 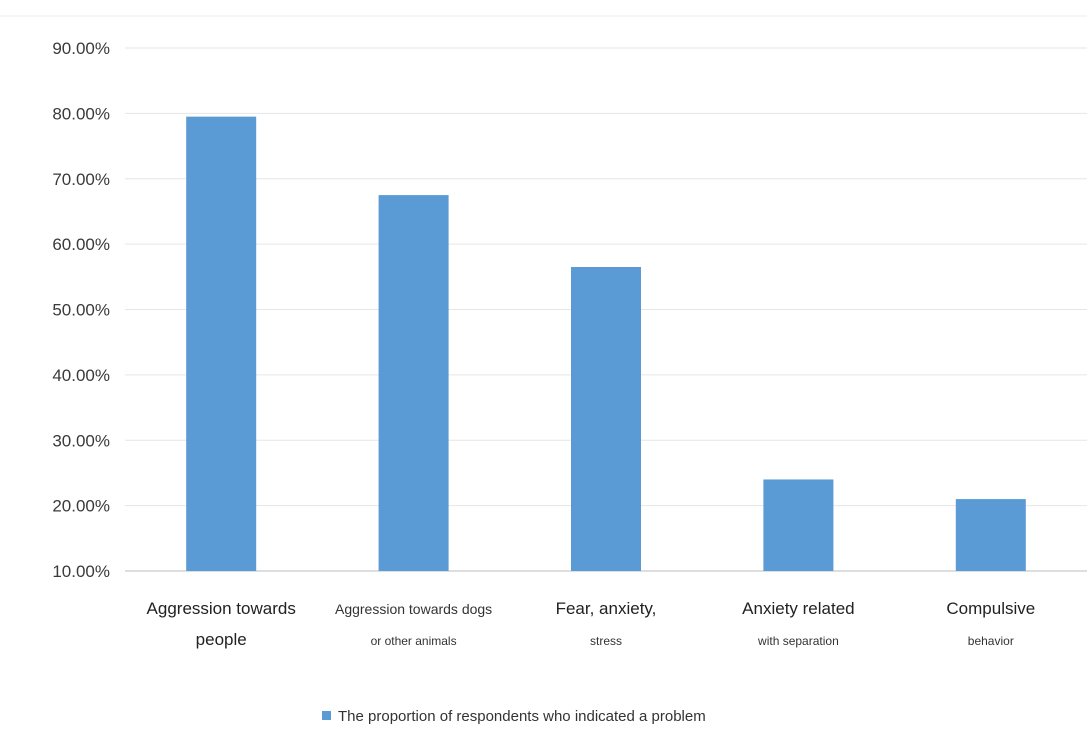 I want to click on y-tick-label: 10.00%, so click(x=81, y=571).